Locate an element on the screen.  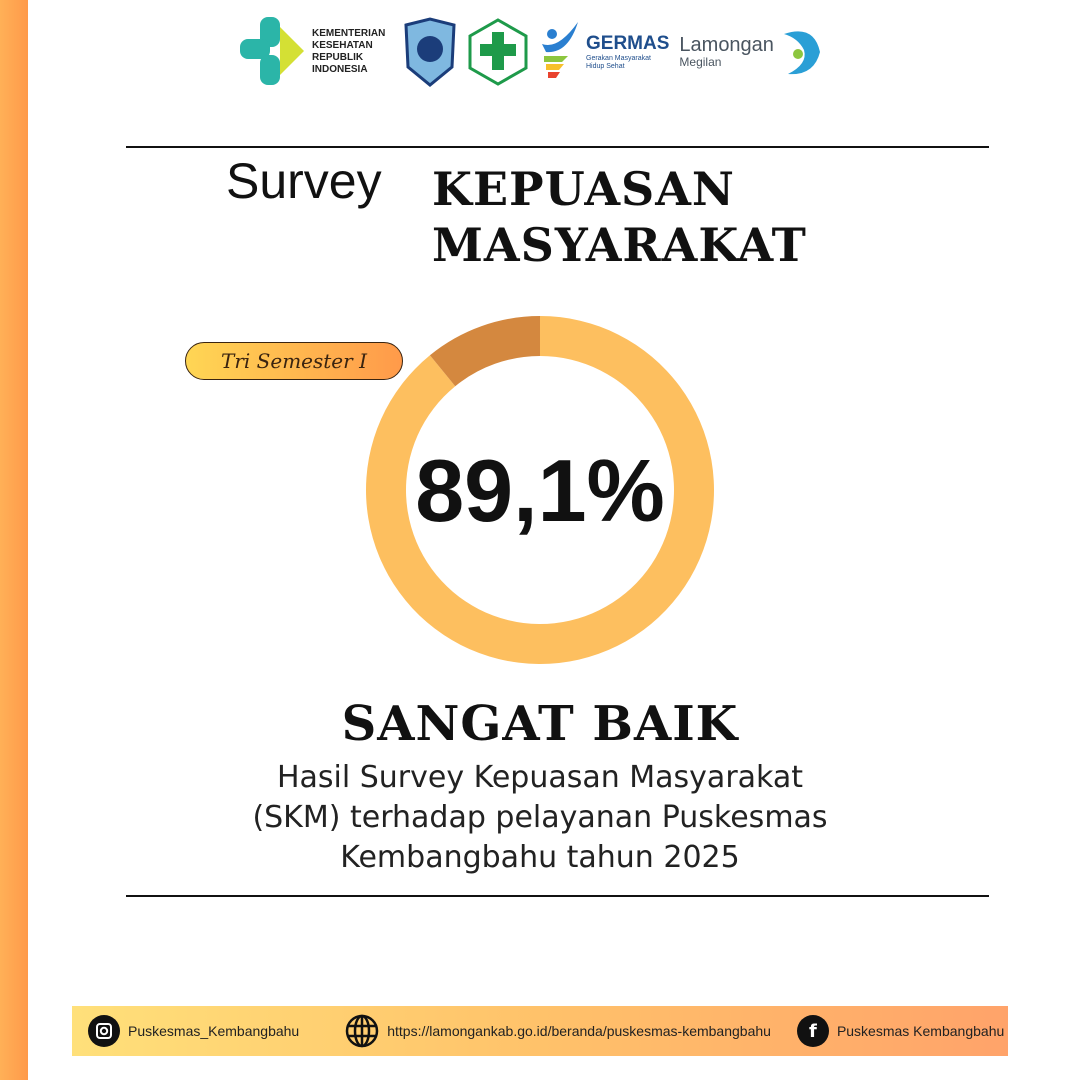
germas-subtitle: Gerakan Masyarakat Hidup Sehat is located at coordinates (618, 62).